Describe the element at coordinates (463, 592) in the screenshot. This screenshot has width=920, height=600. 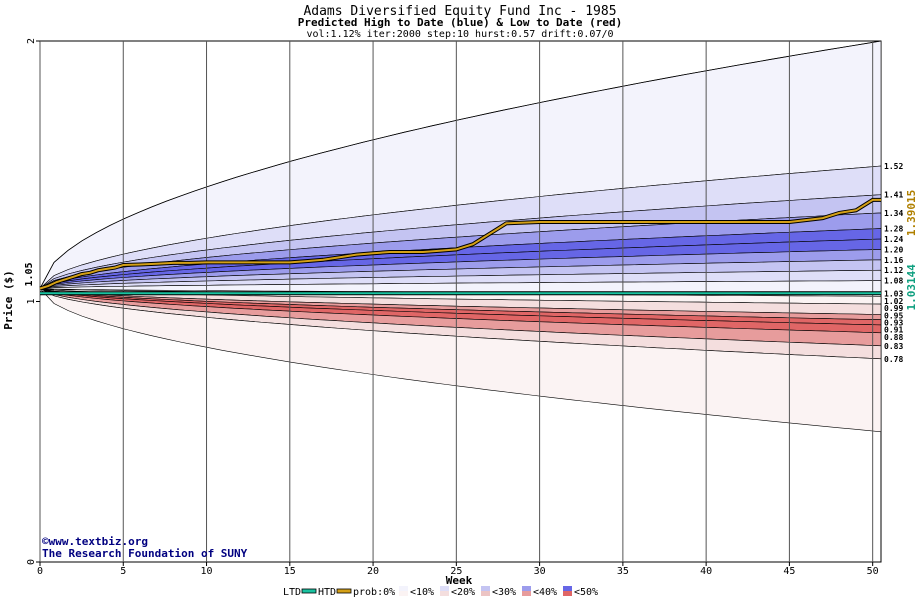
I see `legend-band-1: <20%` at that location.